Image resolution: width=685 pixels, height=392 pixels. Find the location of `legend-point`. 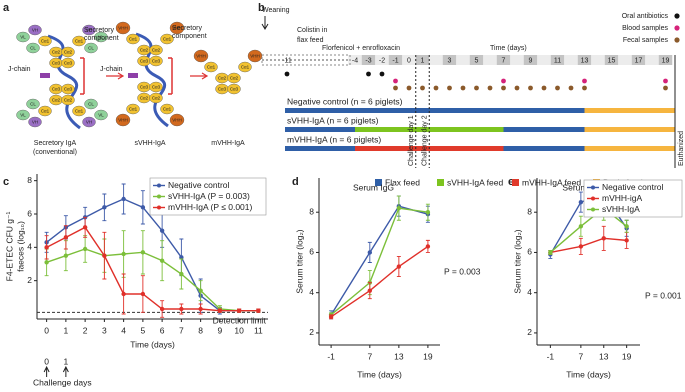

legend-point is located at coordinates (593, 187).